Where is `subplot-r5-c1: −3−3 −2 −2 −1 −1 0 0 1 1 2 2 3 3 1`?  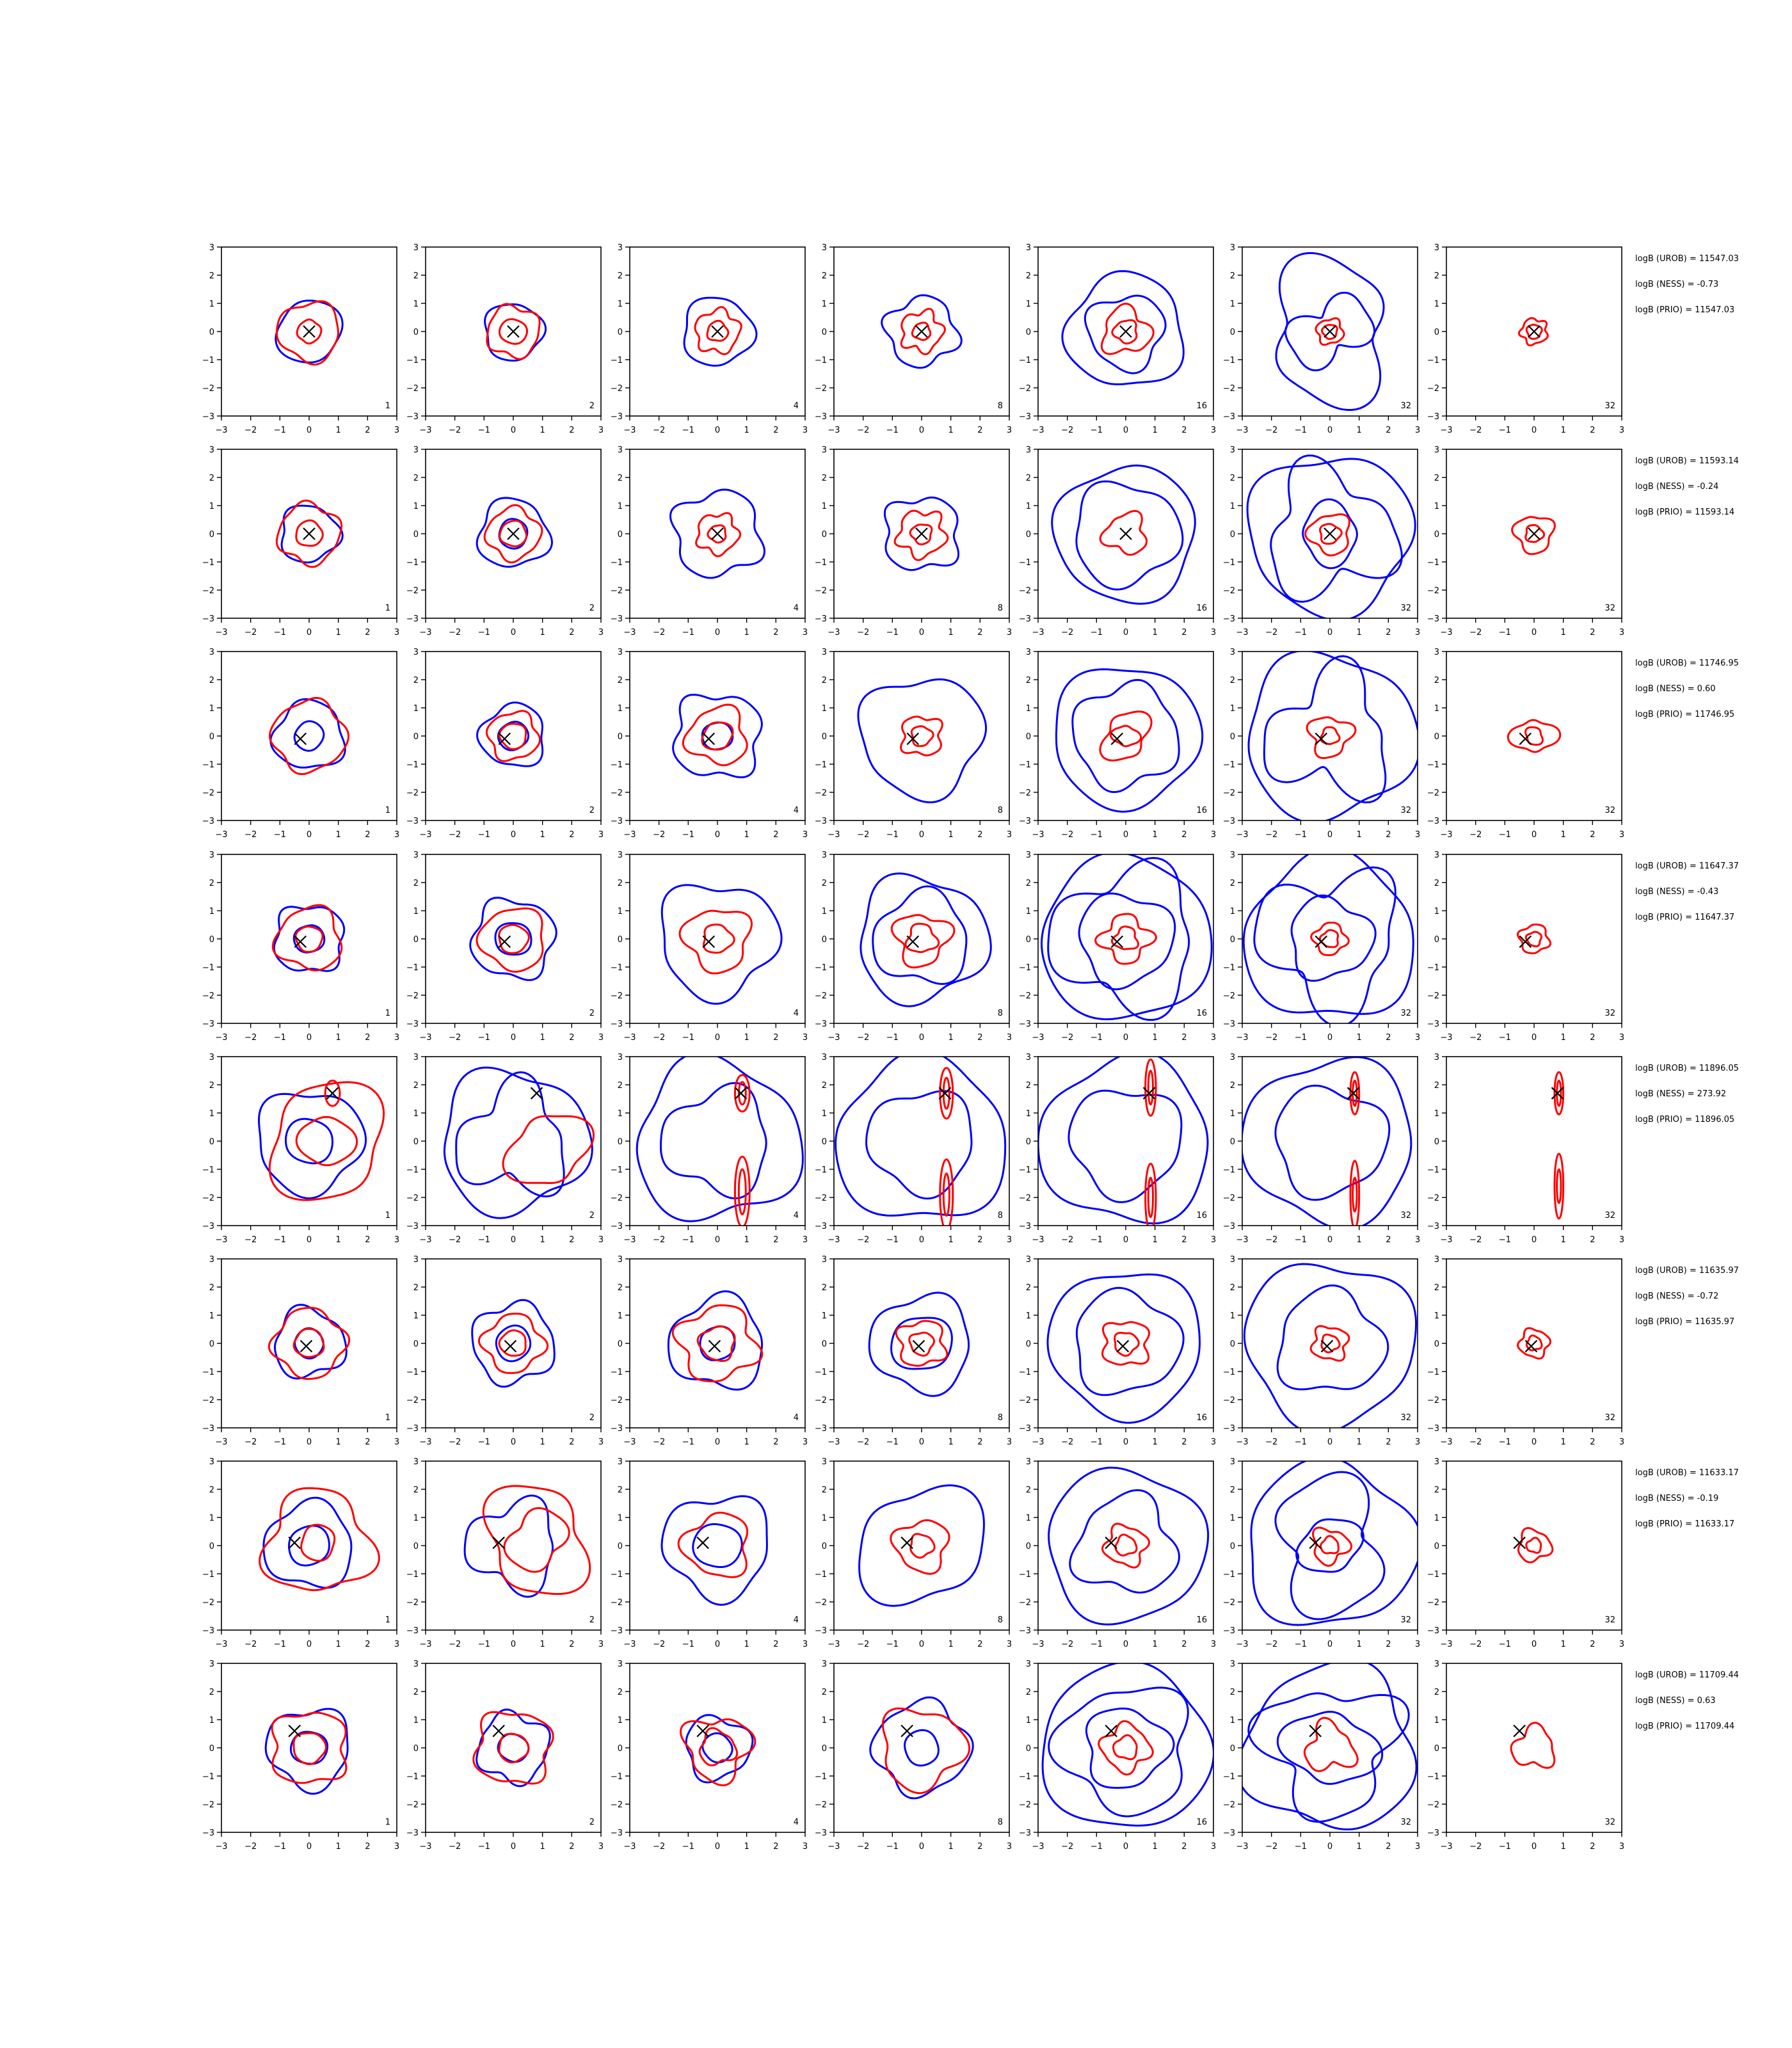 subplot-r5-c1: −3−3 −2 −2 −1 −1 0 0 1 1 2 2 3 3 1 is located at coordinates (300, 1149).